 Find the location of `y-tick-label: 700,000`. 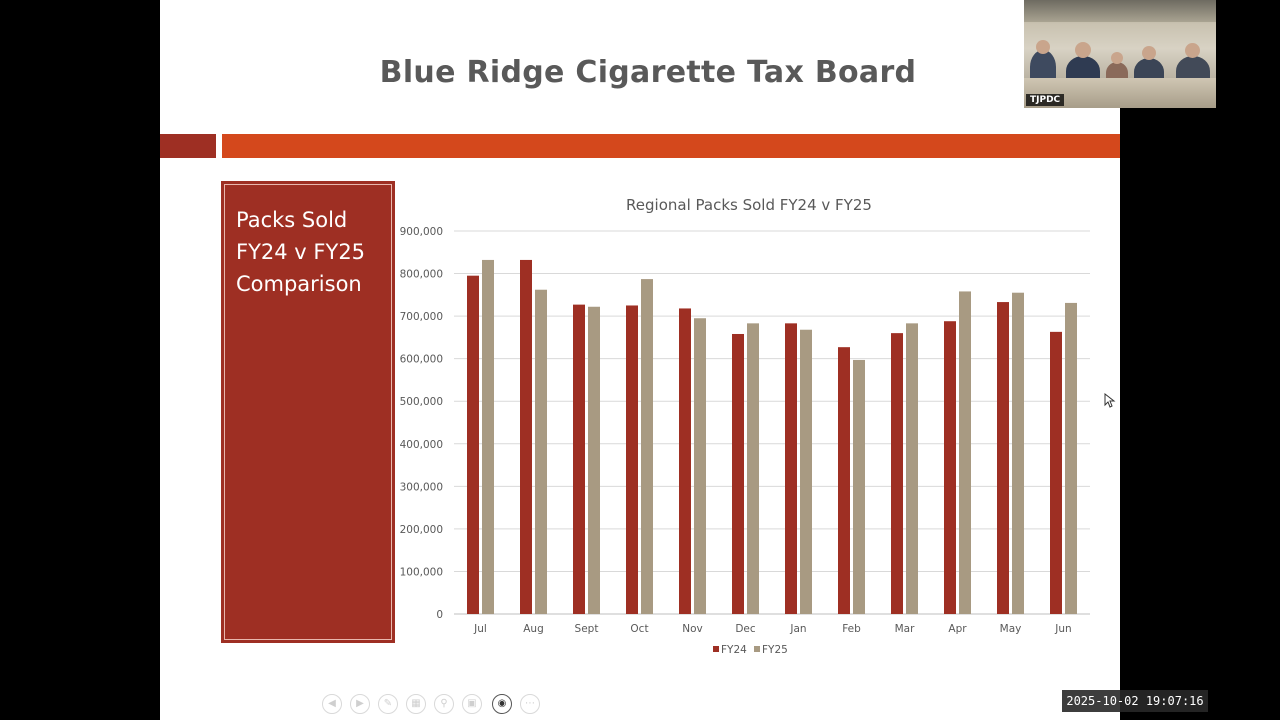

y-tick-label: 700,000 is located at coordinates (421, 317).